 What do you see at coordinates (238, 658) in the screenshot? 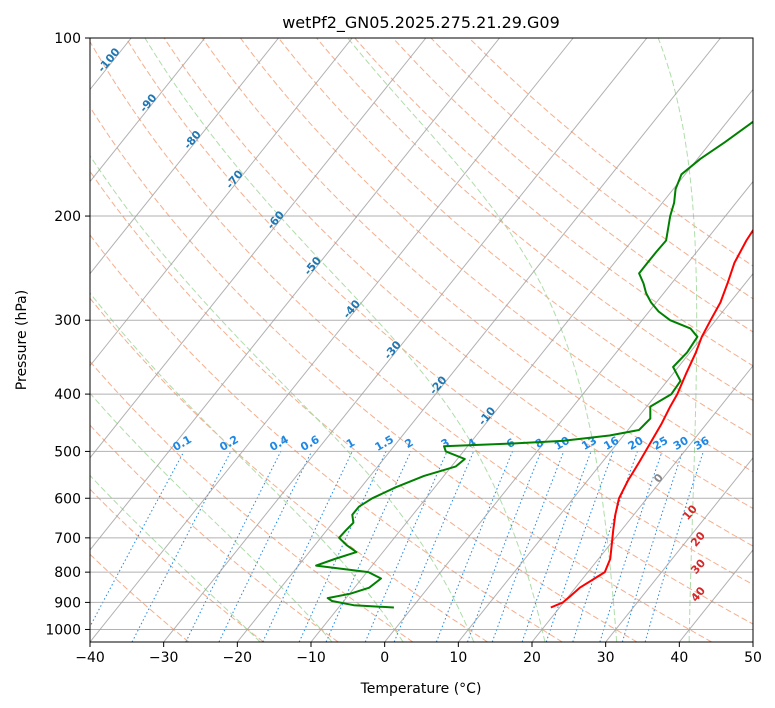
I see `x-tick-label: −20` at bounding box center [238, 658].